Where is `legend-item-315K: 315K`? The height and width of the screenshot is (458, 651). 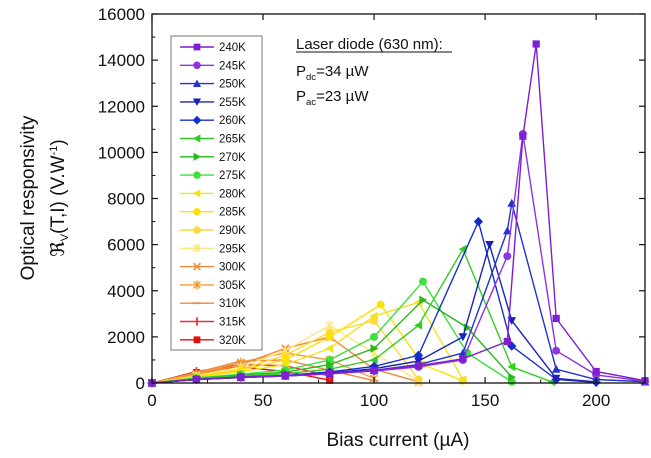 legend-item-315K: 315K is located at coordinates (213, 323).